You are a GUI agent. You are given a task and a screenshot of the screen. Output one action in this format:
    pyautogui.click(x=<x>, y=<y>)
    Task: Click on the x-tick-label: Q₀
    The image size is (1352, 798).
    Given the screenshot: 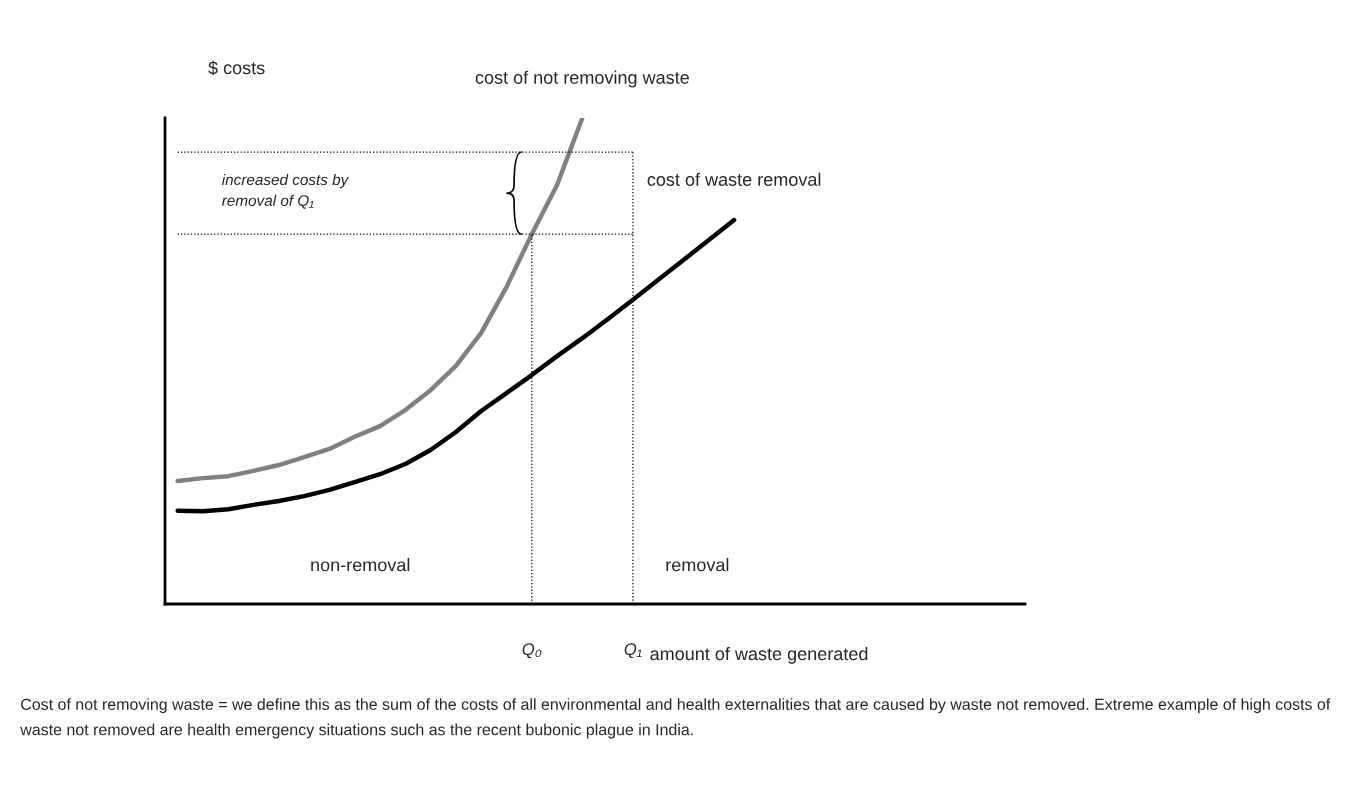 What is the action you would take?
    pyautogui.click(x=532, y=651)
    